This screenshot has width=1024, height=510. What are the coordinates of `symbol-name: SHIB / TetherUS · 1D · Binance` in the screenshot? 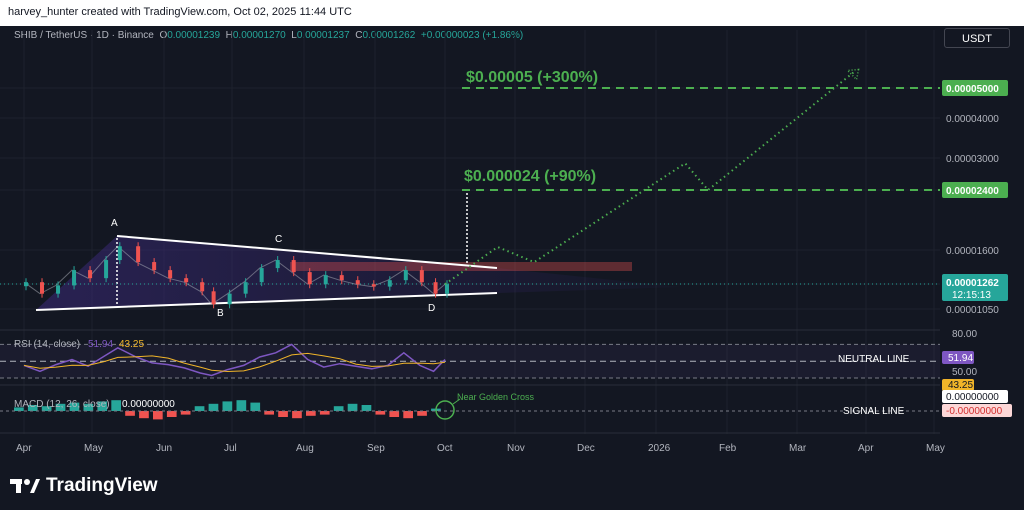 It's located at (84, 35).